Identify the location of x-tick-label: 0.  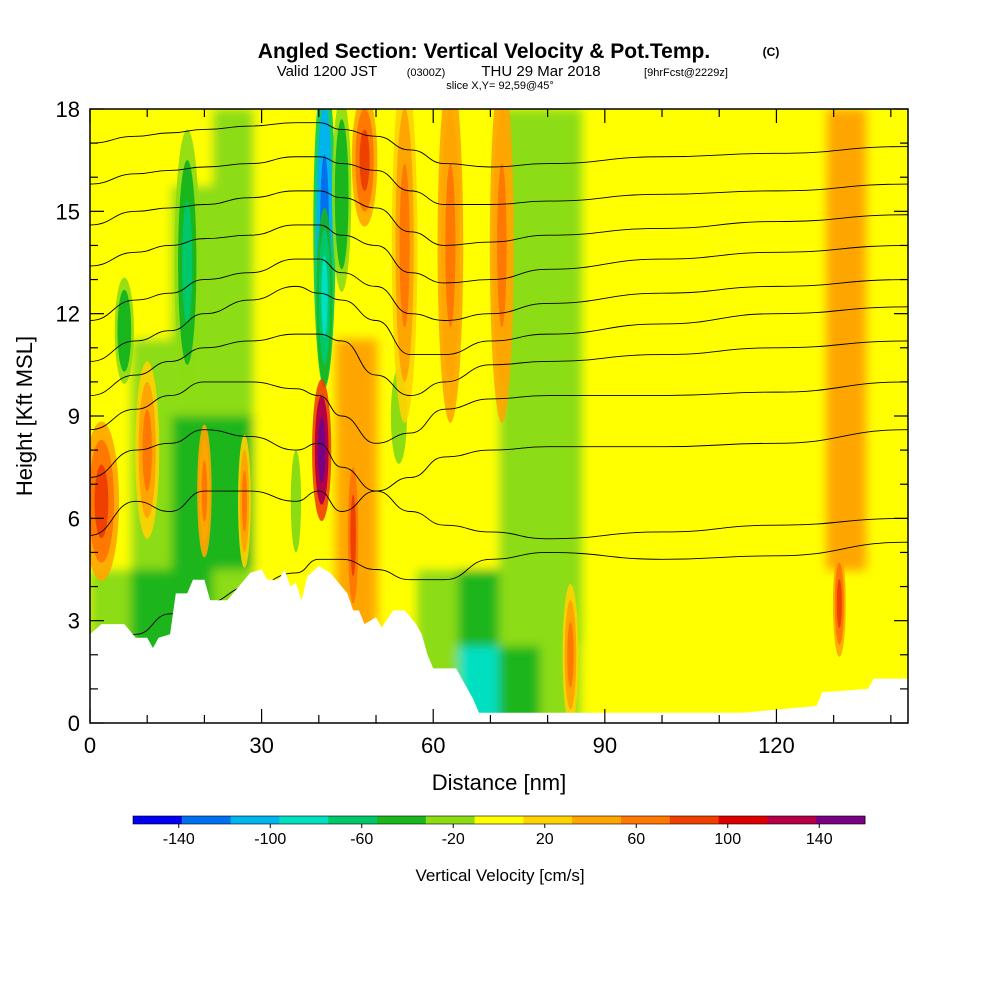
(90, 745).